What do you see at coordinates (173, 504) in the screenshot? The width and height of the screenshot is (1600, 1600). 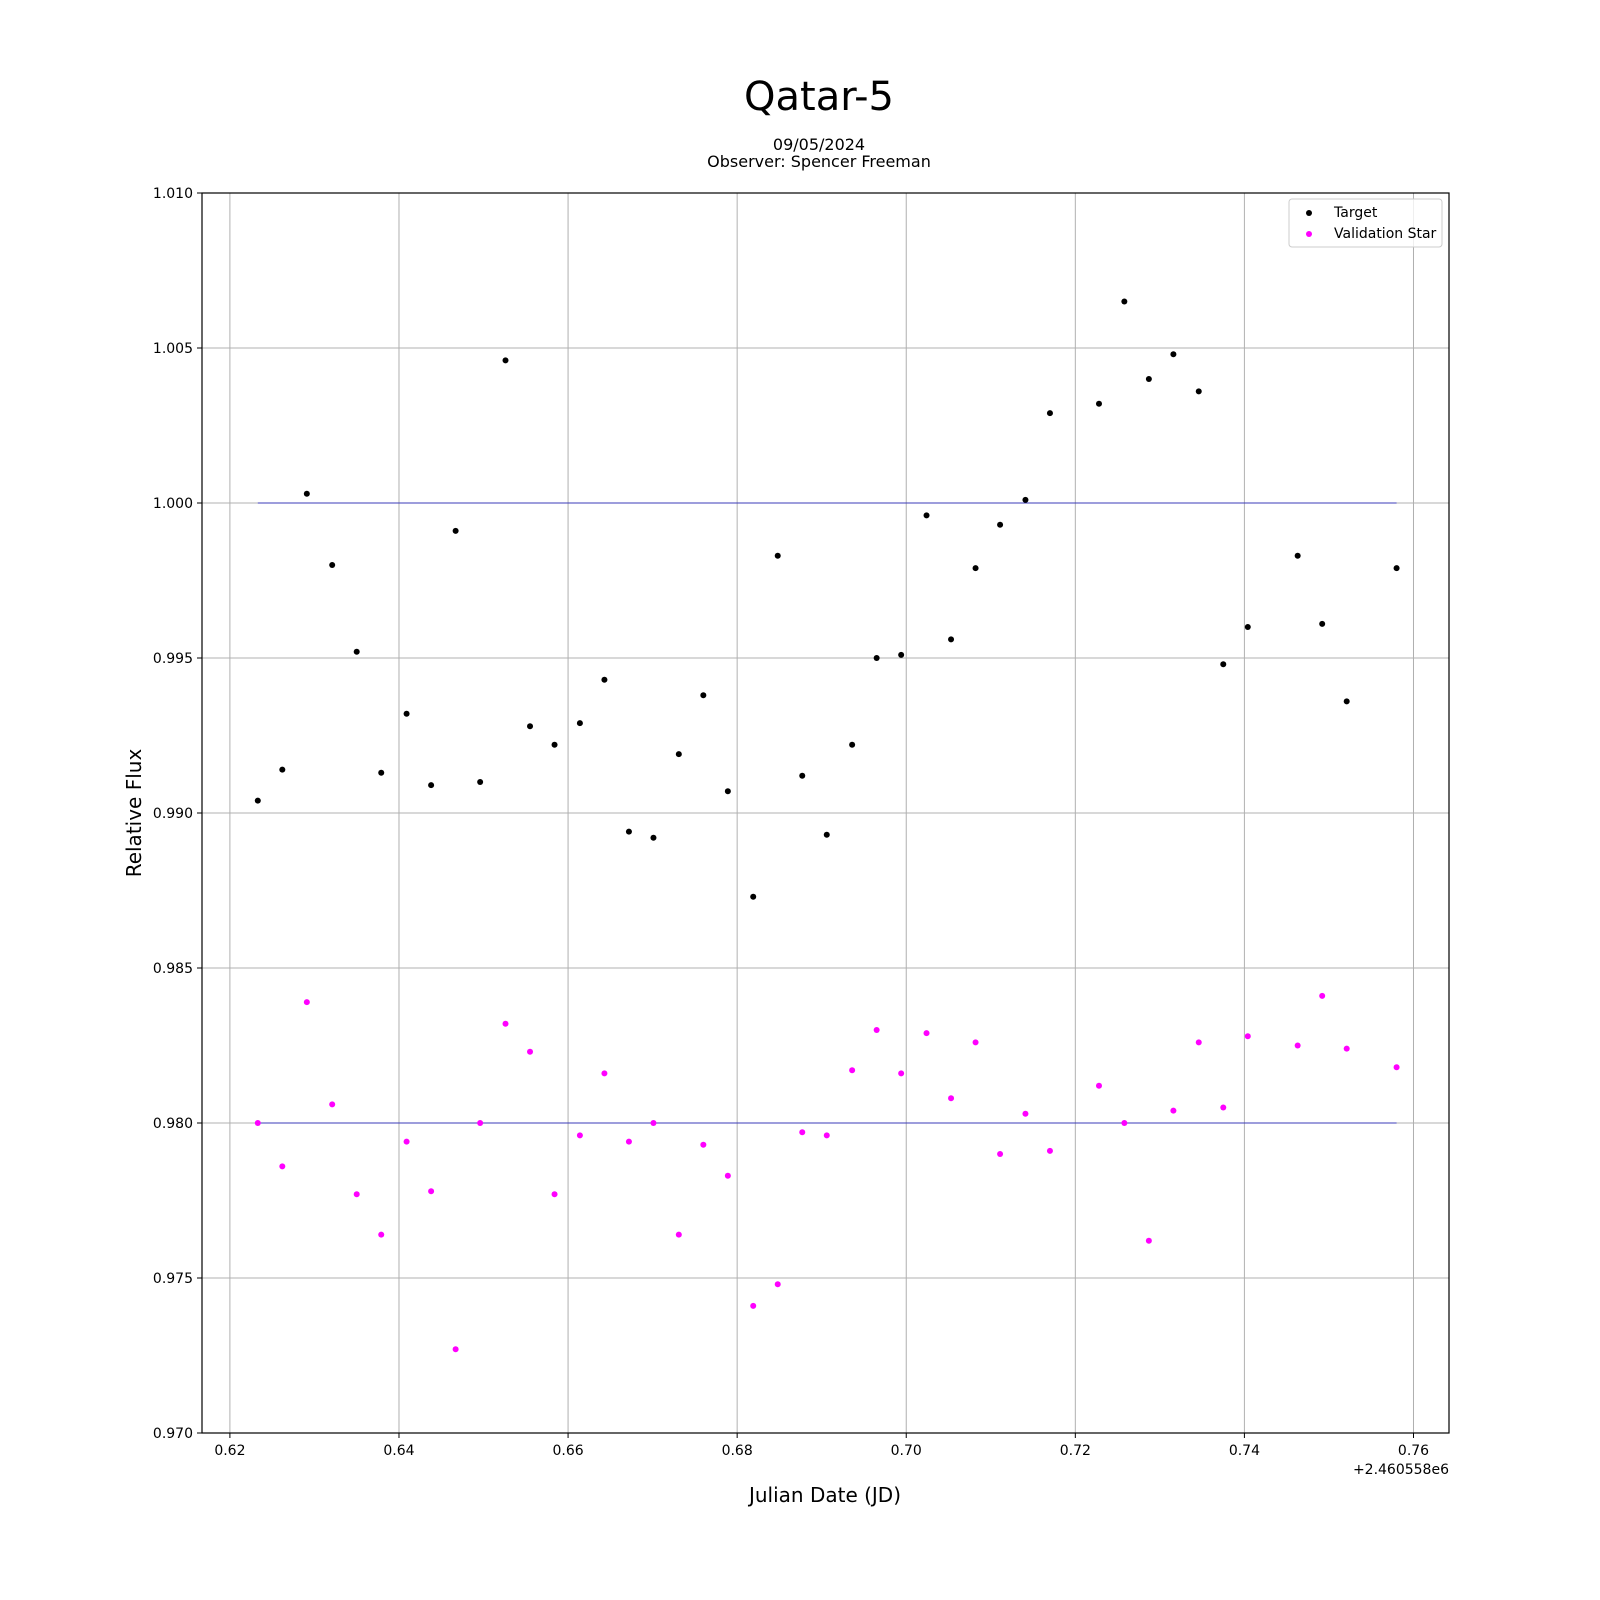 I see `y-tick-label: 1.000` at bounding box center [173, 504].